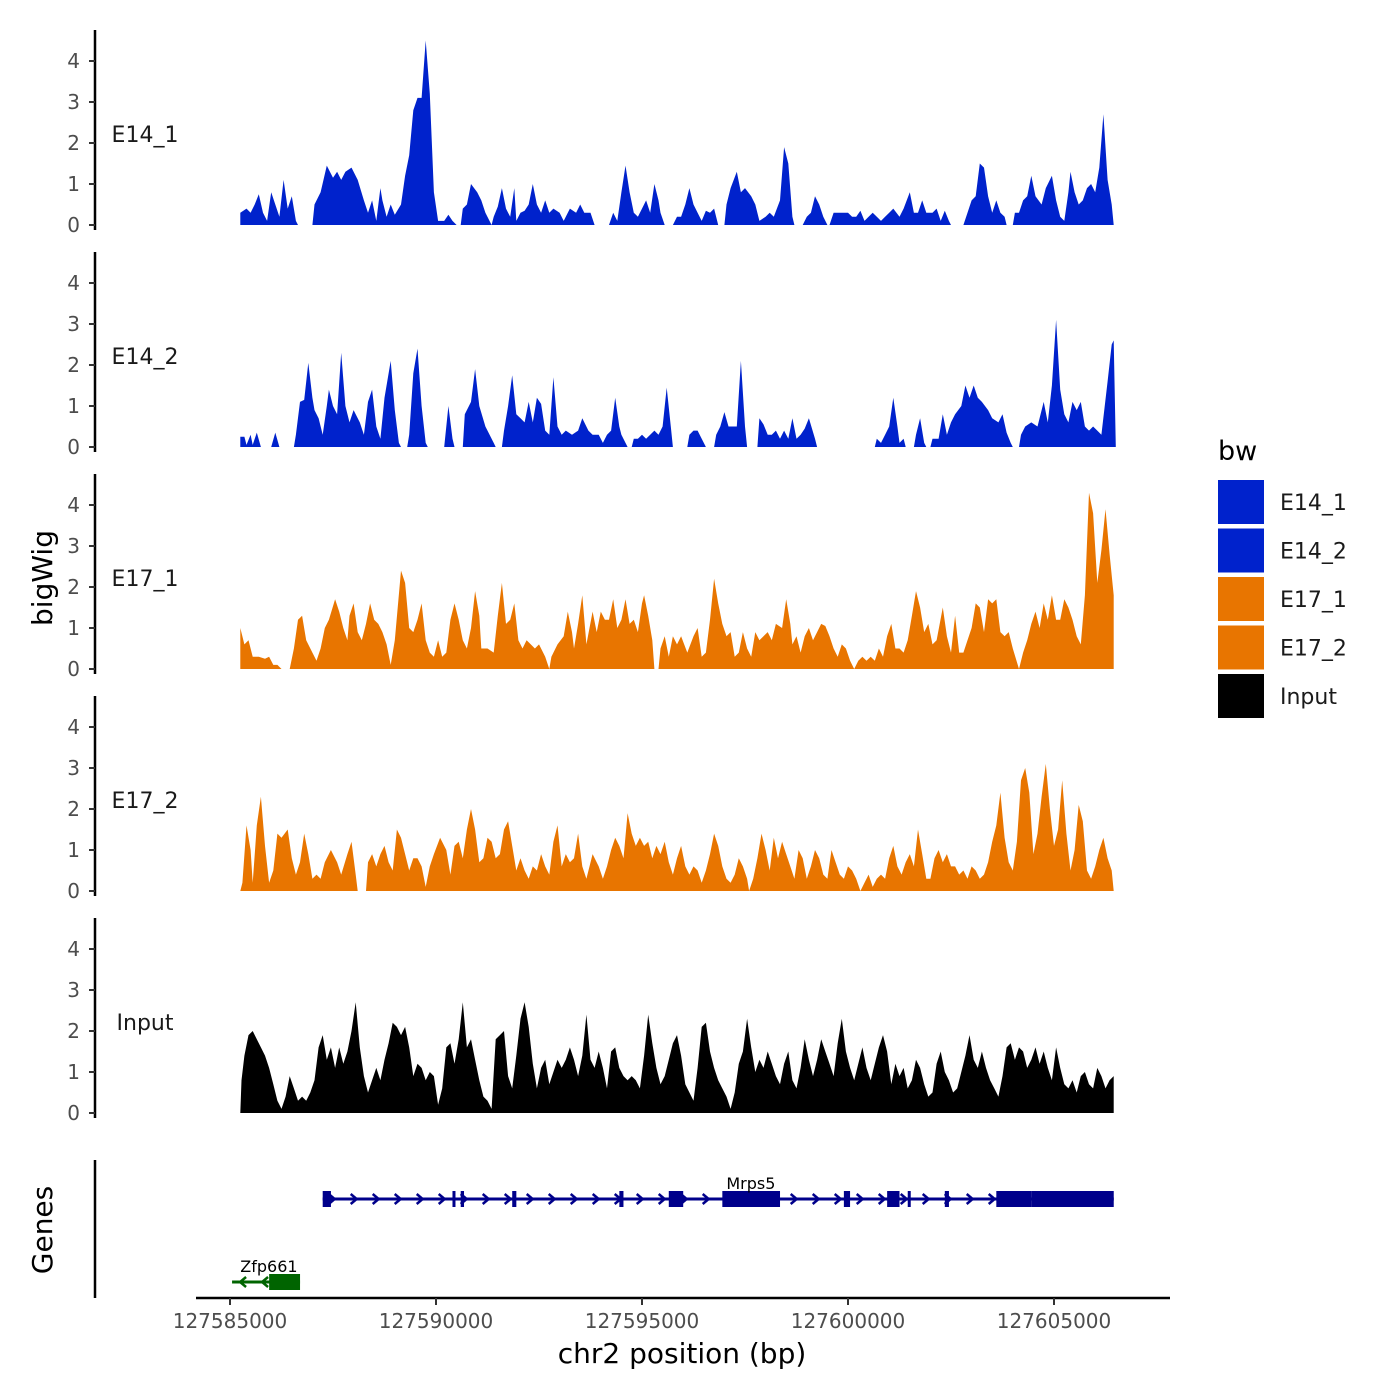 The width and height of the screenshot is (1400, 1400). What do you see at coordinates (436, 1321) in the screenshot?
I see `x-tick-label-127590000: 127590000` at bounding box center [436, 1321].